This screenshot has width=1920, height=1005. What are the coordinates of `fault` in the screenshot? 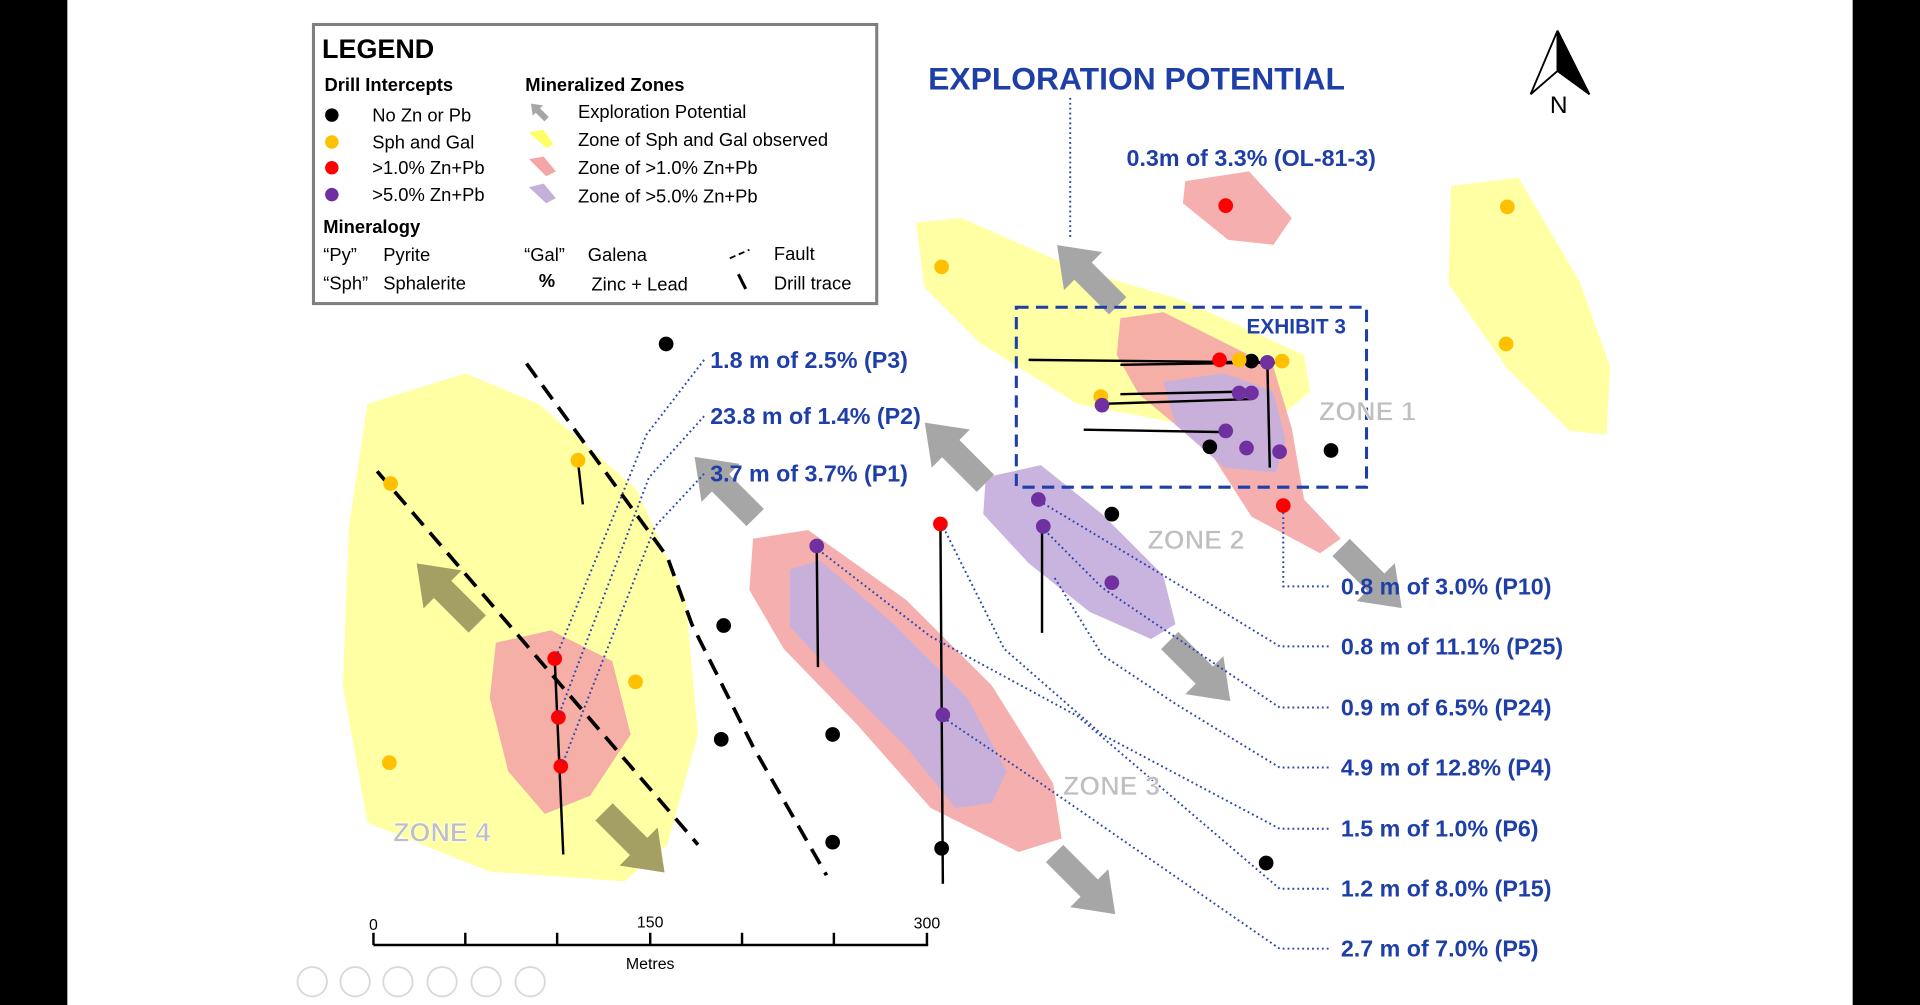 It's located at (677, 619).